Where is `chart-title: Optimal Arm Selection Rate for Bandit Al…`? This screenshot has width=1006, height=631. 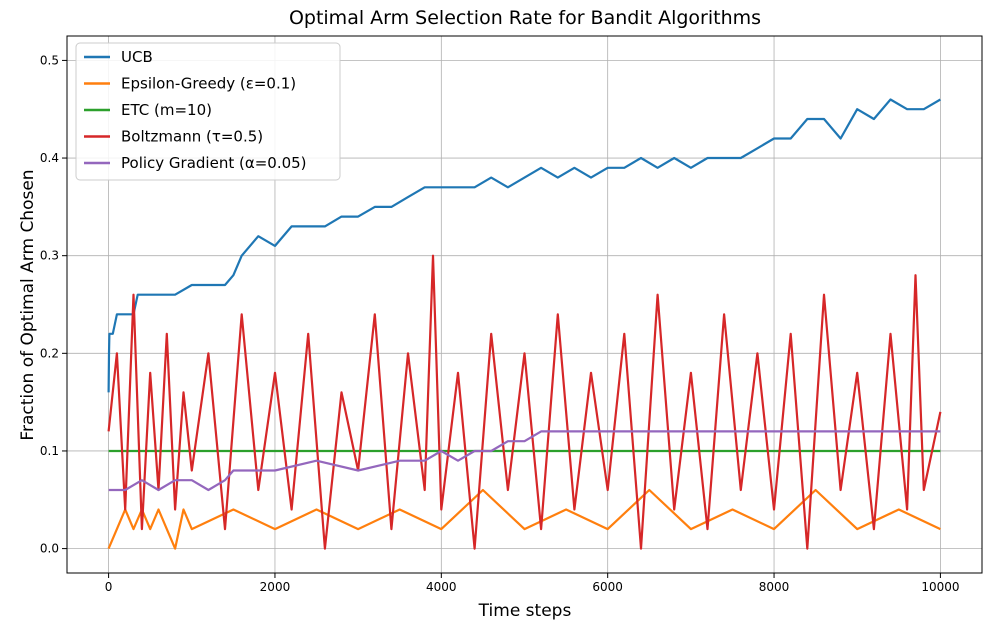 chart-title: Optimal Arm Selection Rate for Bandit Al… is located at coordinates (525, 18).